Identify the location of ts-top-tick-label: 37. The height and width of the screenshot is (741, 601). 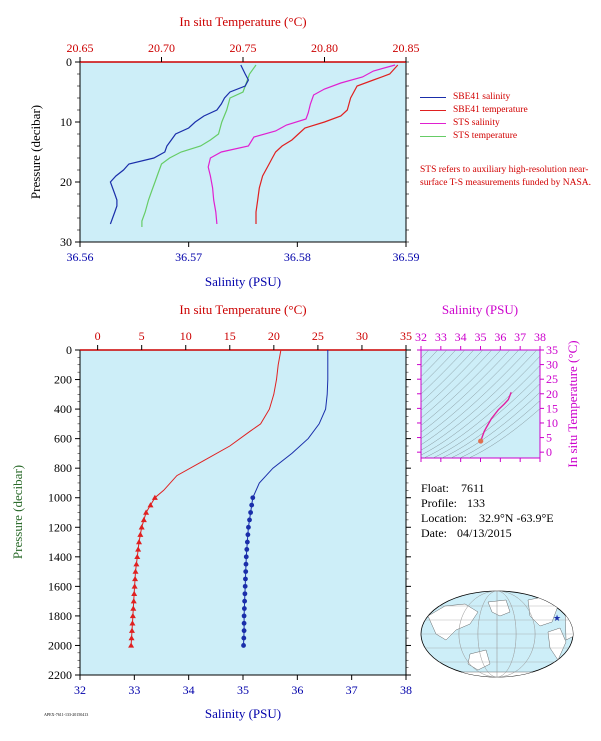
(520, 337).